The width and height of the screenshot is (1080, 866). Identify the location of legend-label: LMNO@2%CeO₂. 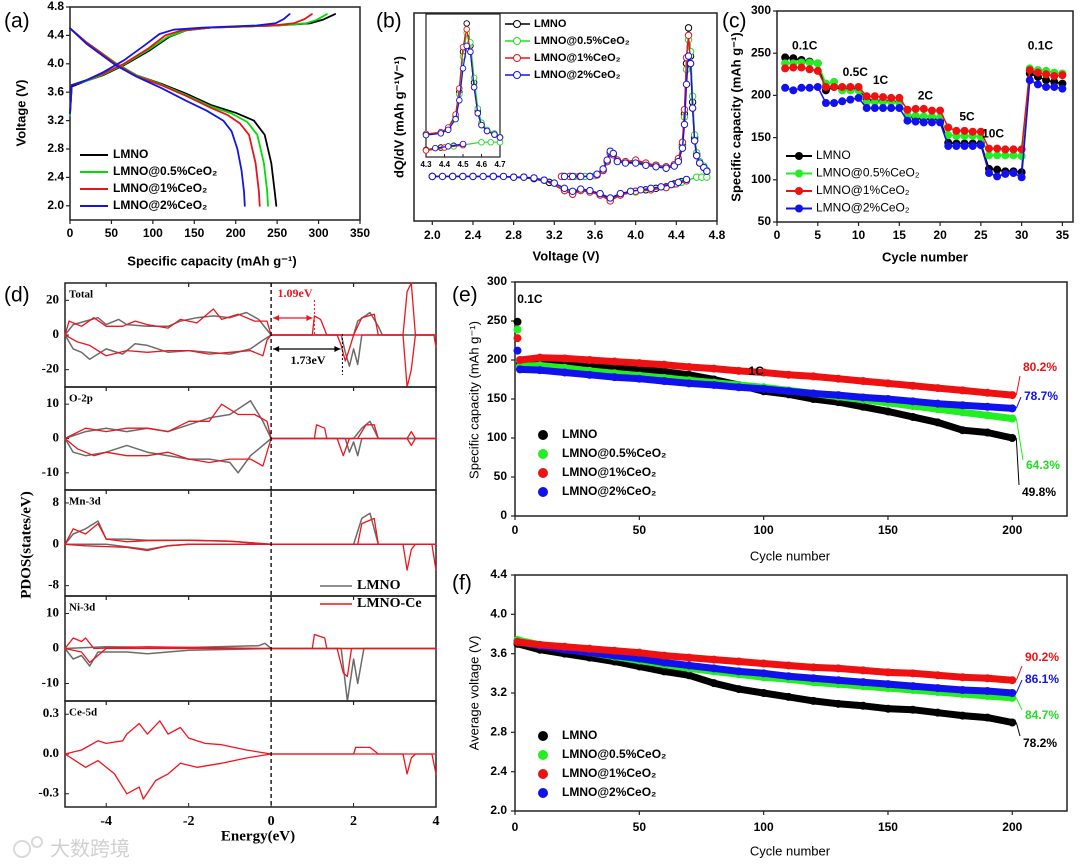
(577, 75).